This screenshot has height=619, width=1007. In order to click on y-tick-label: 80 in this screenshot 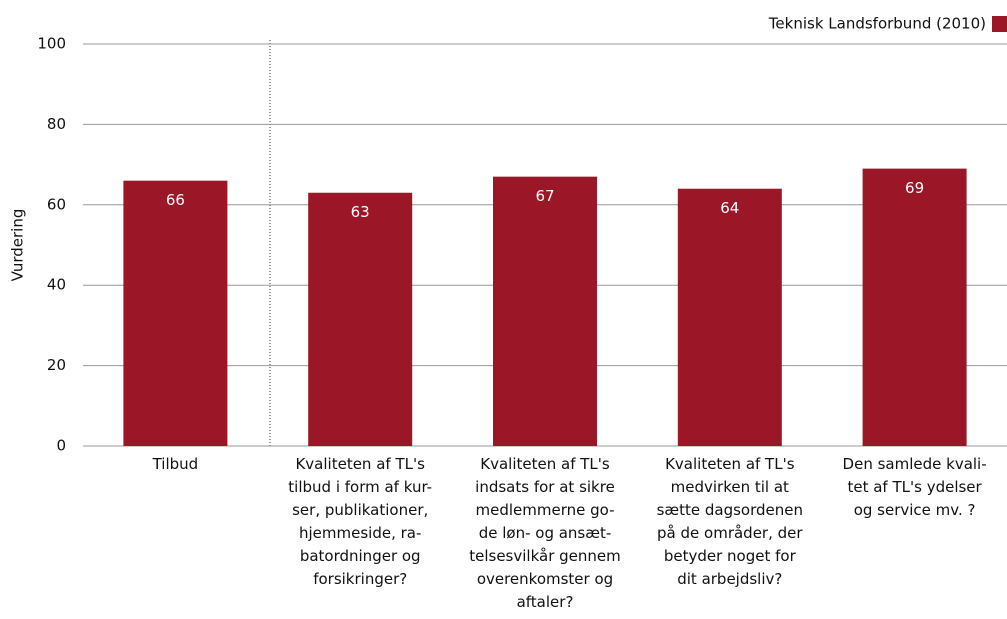, I will do `click(56, 124)`.